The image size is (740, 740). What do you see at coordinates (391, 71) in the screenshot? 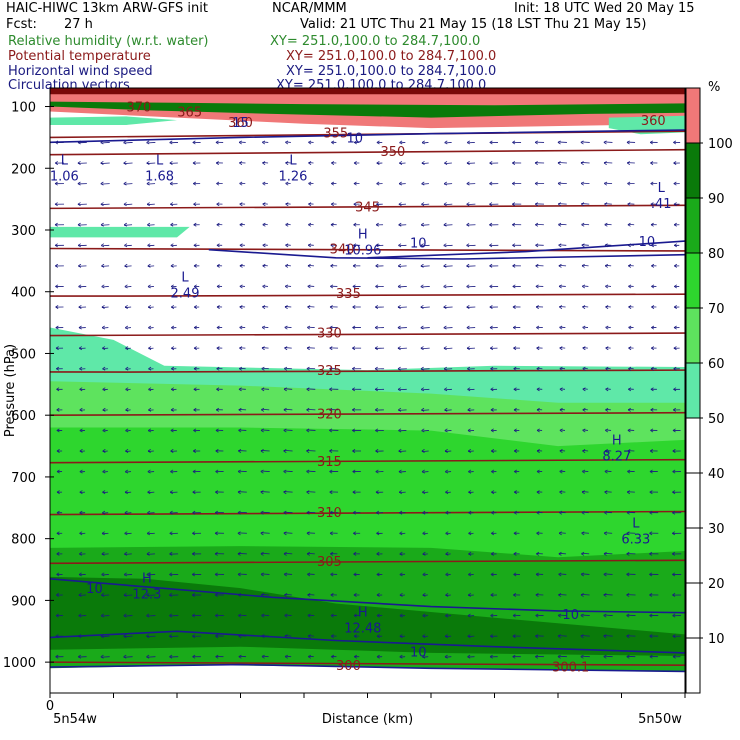
I see `field-wind-xy: XY= 251.0,100.0 to 284.7,100.0` at bounding box center [391, 71].